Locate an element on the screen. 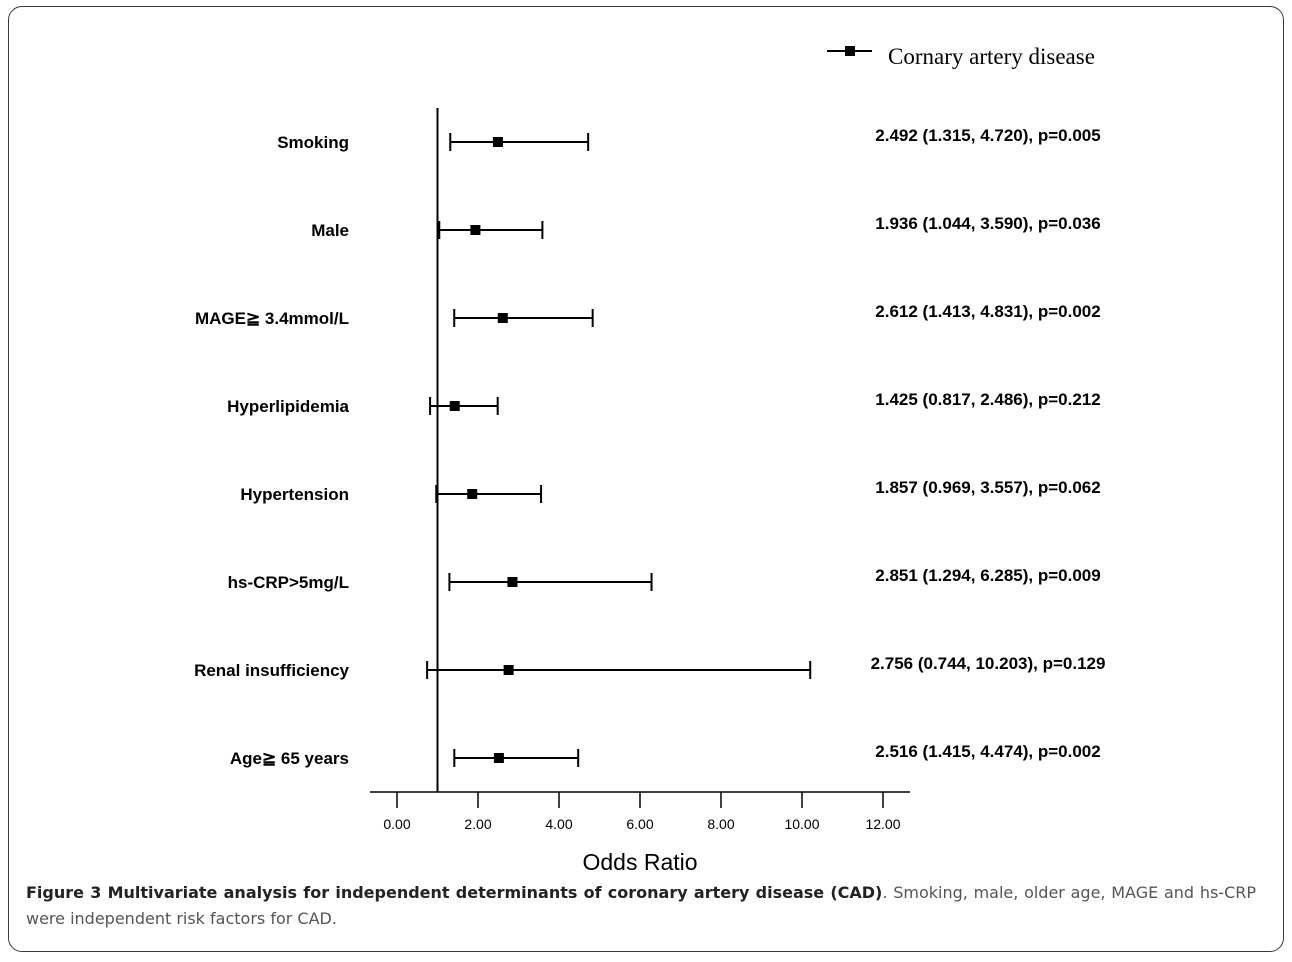 Image resolution: width=1292 pixels, height=962 pixels. x-tick-label: 4.00 is located at coordinates (558, 824).